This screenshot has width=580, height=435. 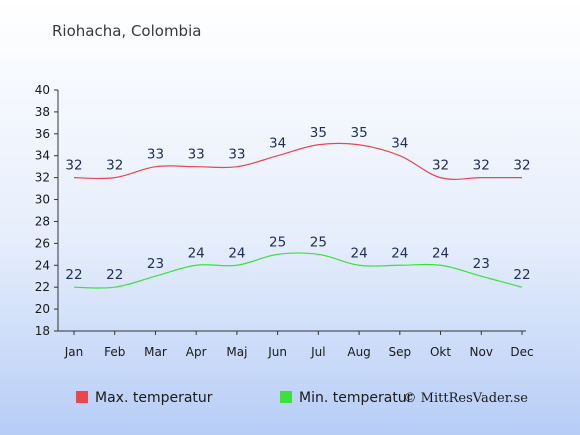 I want to click on y-tick-label: 22, so click(x=42, y=287).